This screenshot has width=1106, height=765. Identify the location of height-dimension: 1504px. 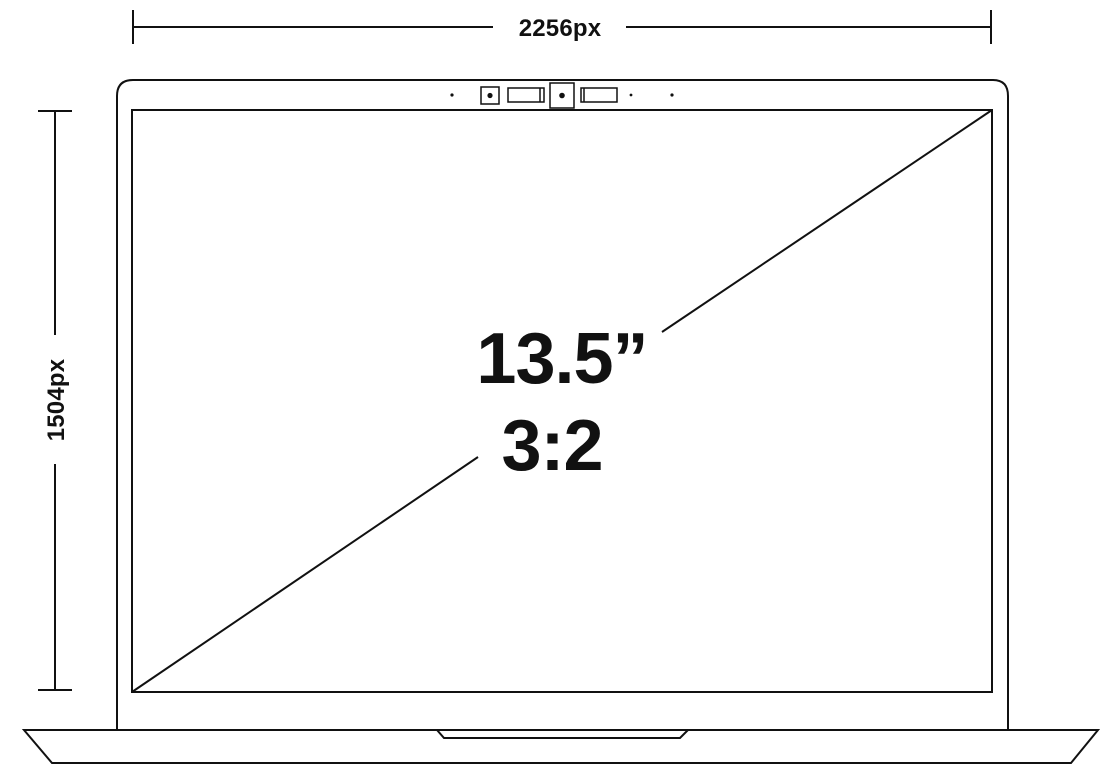
(55, 400).